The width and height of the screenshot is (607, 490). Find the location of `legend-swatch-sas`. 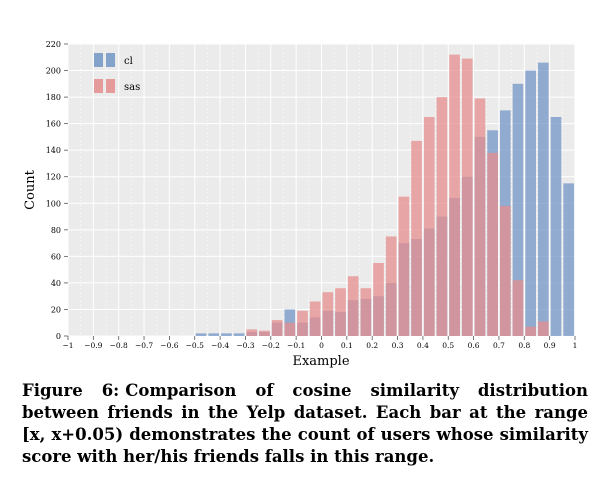

legend-swatch-sas is located at coordinates (98, 86).